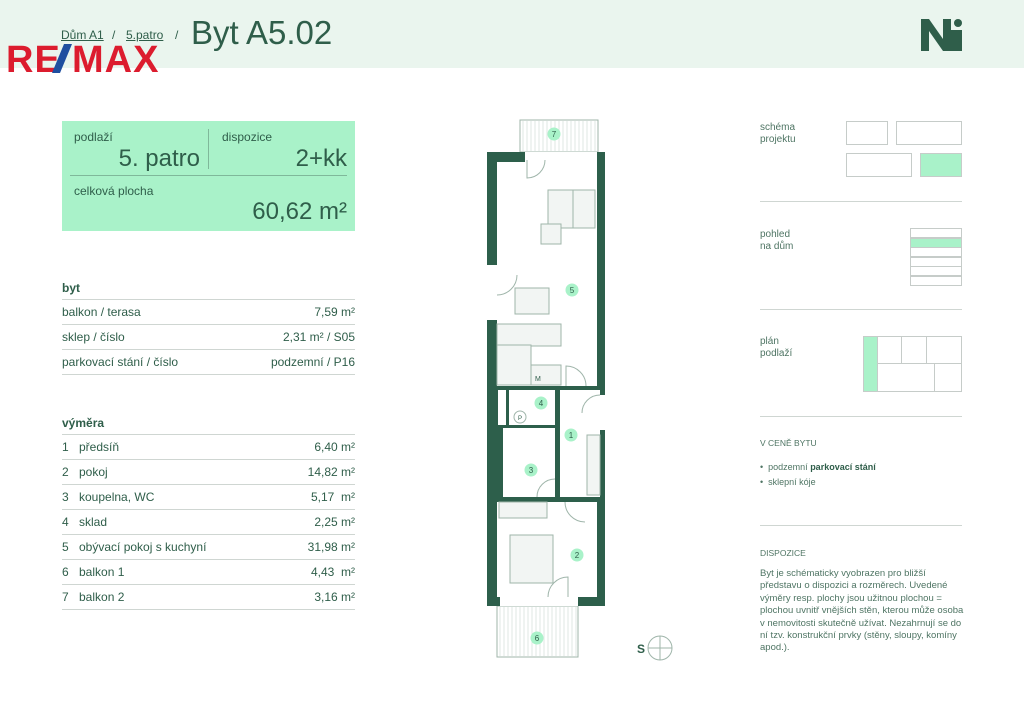  Describe the element at coordinates (334, 522) in the screenshot. I see `row-value: 2,25 m²` at that location.